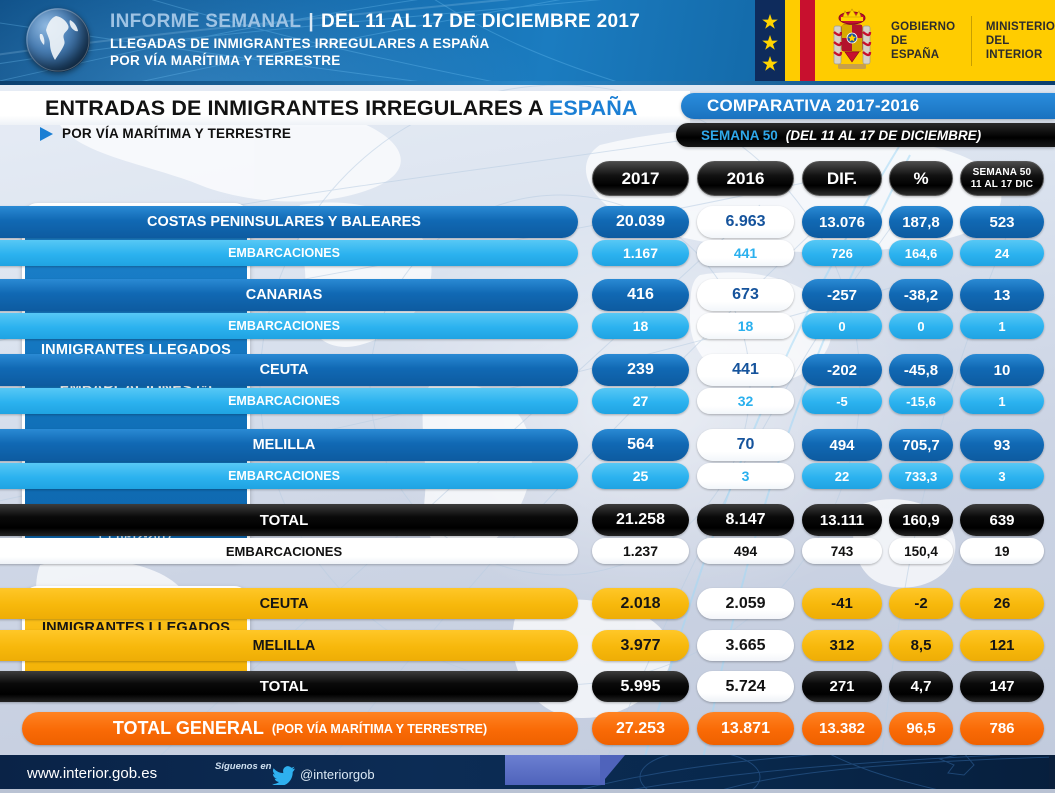  What do you see at coordinates (555, 770) in the screenshot?
I see `footer-accent-plate` at bounding box center [555, 770].